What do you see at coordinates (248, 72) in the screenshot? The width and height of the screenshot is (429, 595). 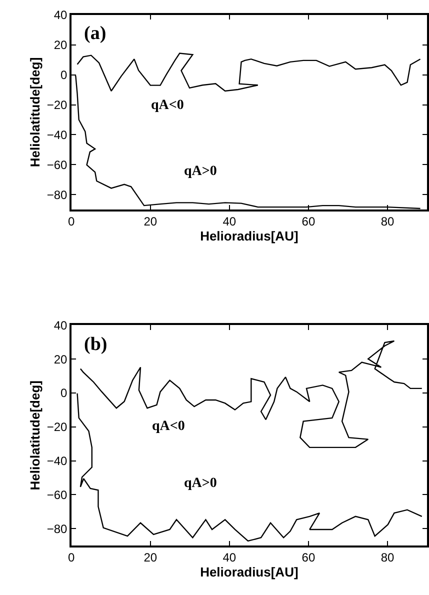 I see `line-series` at bounding box center [248, 72].